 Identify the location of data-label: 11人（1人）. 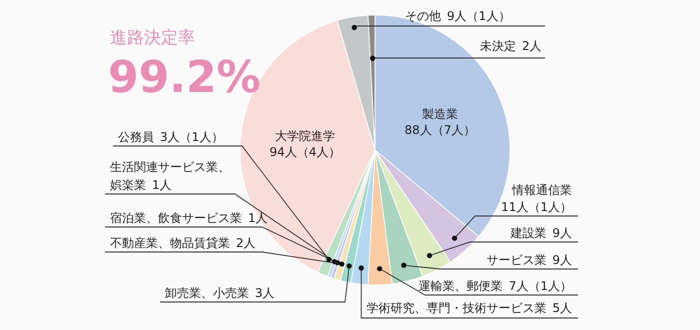
(536, 207).